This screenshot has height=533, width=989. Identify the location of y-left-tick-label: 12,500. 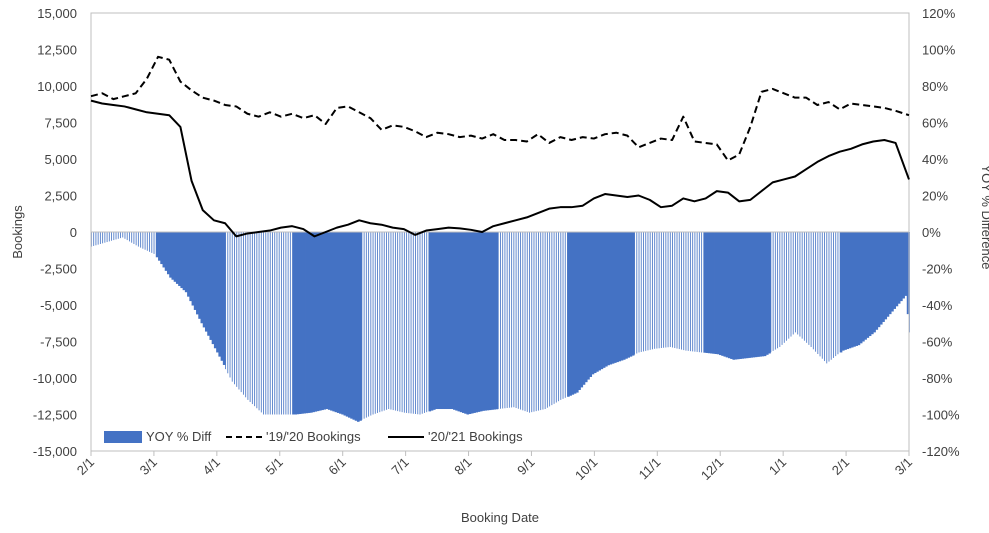
(57, 50).